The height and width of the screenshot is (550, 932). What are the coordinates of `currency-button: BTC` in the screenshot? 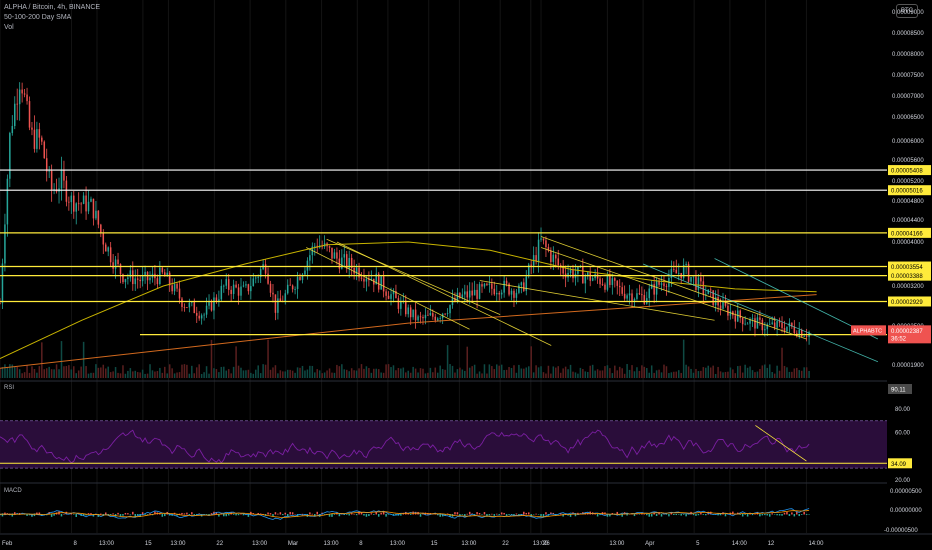 It's located at (907, 11).